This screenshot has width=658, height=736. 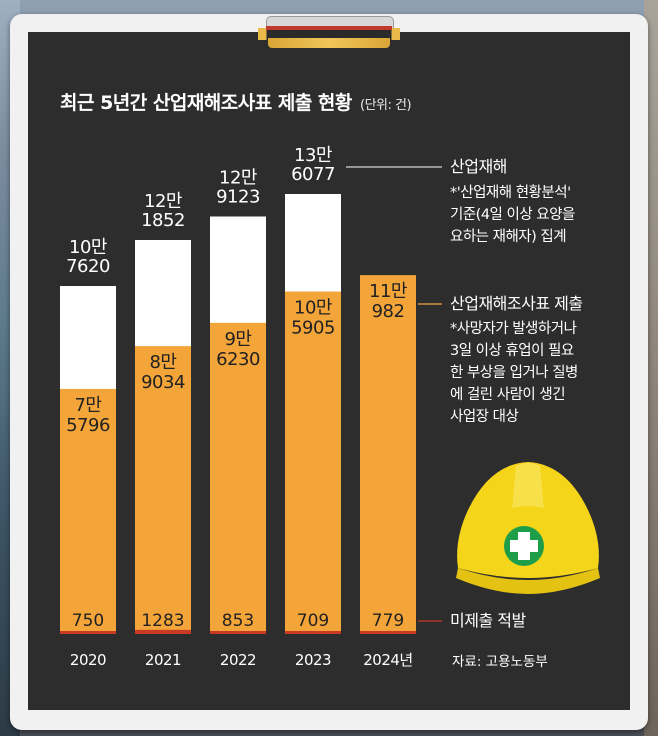 I want to click on report-value-label: 11만, so click(x=388, y=291).